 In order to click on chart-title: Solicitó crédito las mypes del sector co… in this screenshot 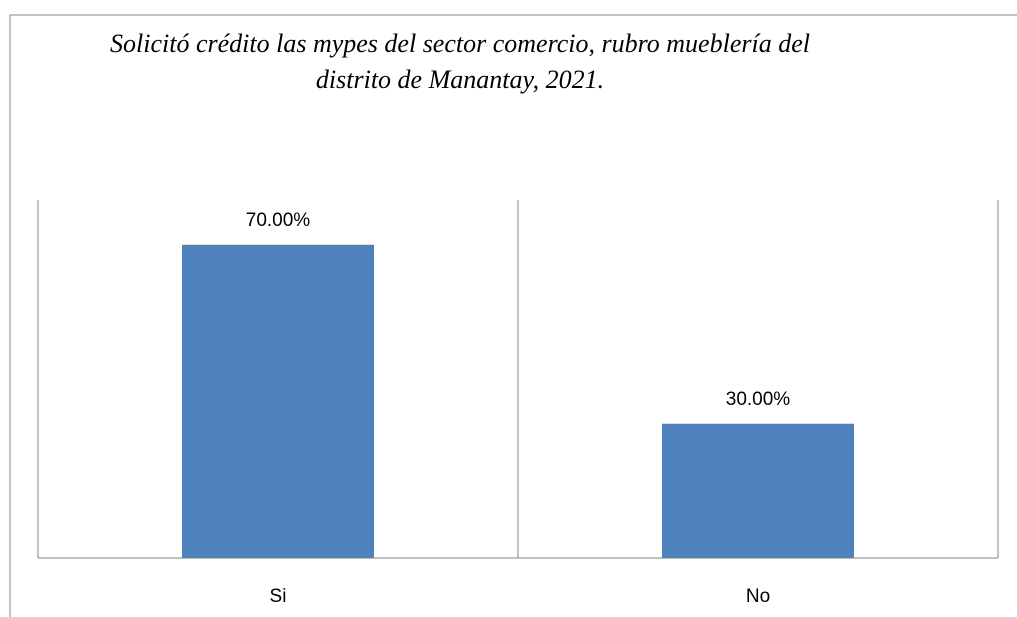, I will do `click(460, 61)`.